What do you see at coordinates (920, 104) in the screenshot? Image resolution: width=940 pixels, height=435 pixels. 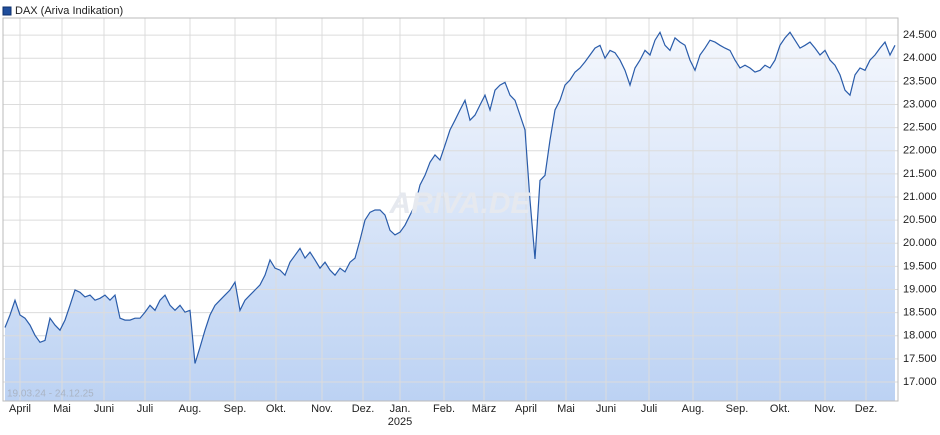 I see `y-tick-label: 23.000` at bounding box center [920, 104].